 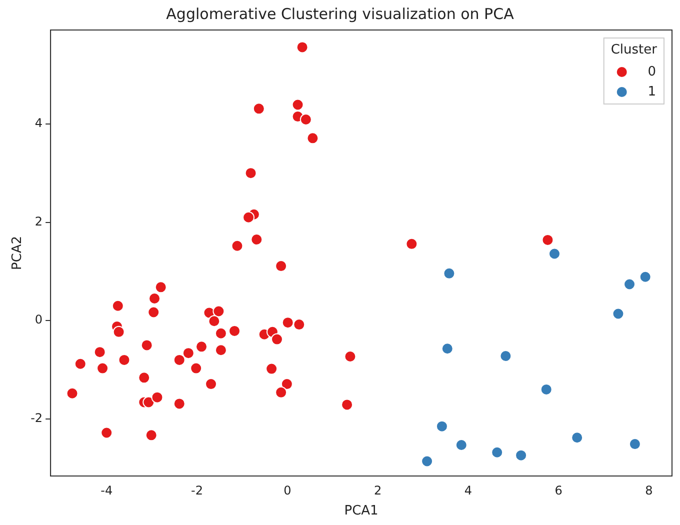 I want to click on legend-label: 1, so click(x=652, y=92).